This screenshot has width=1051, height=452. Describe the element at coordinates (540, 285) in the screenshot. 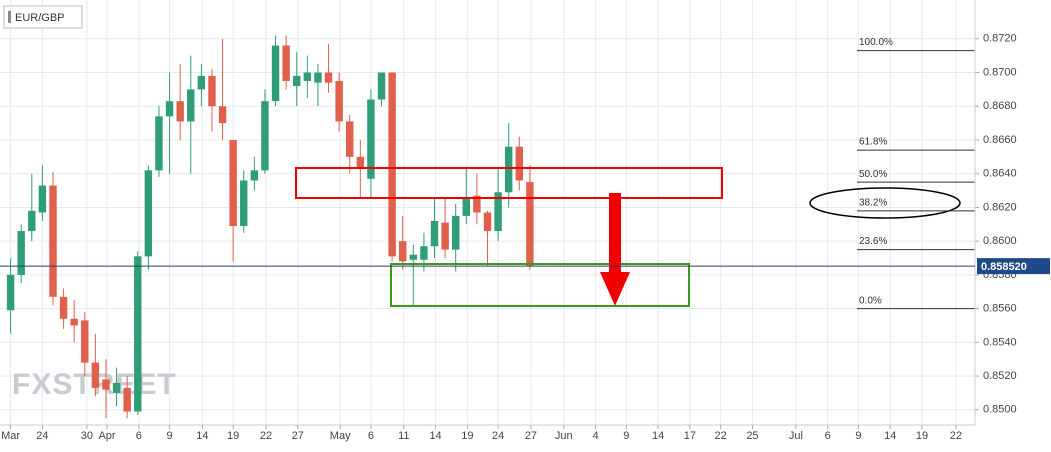

I see `support-box` at that location.